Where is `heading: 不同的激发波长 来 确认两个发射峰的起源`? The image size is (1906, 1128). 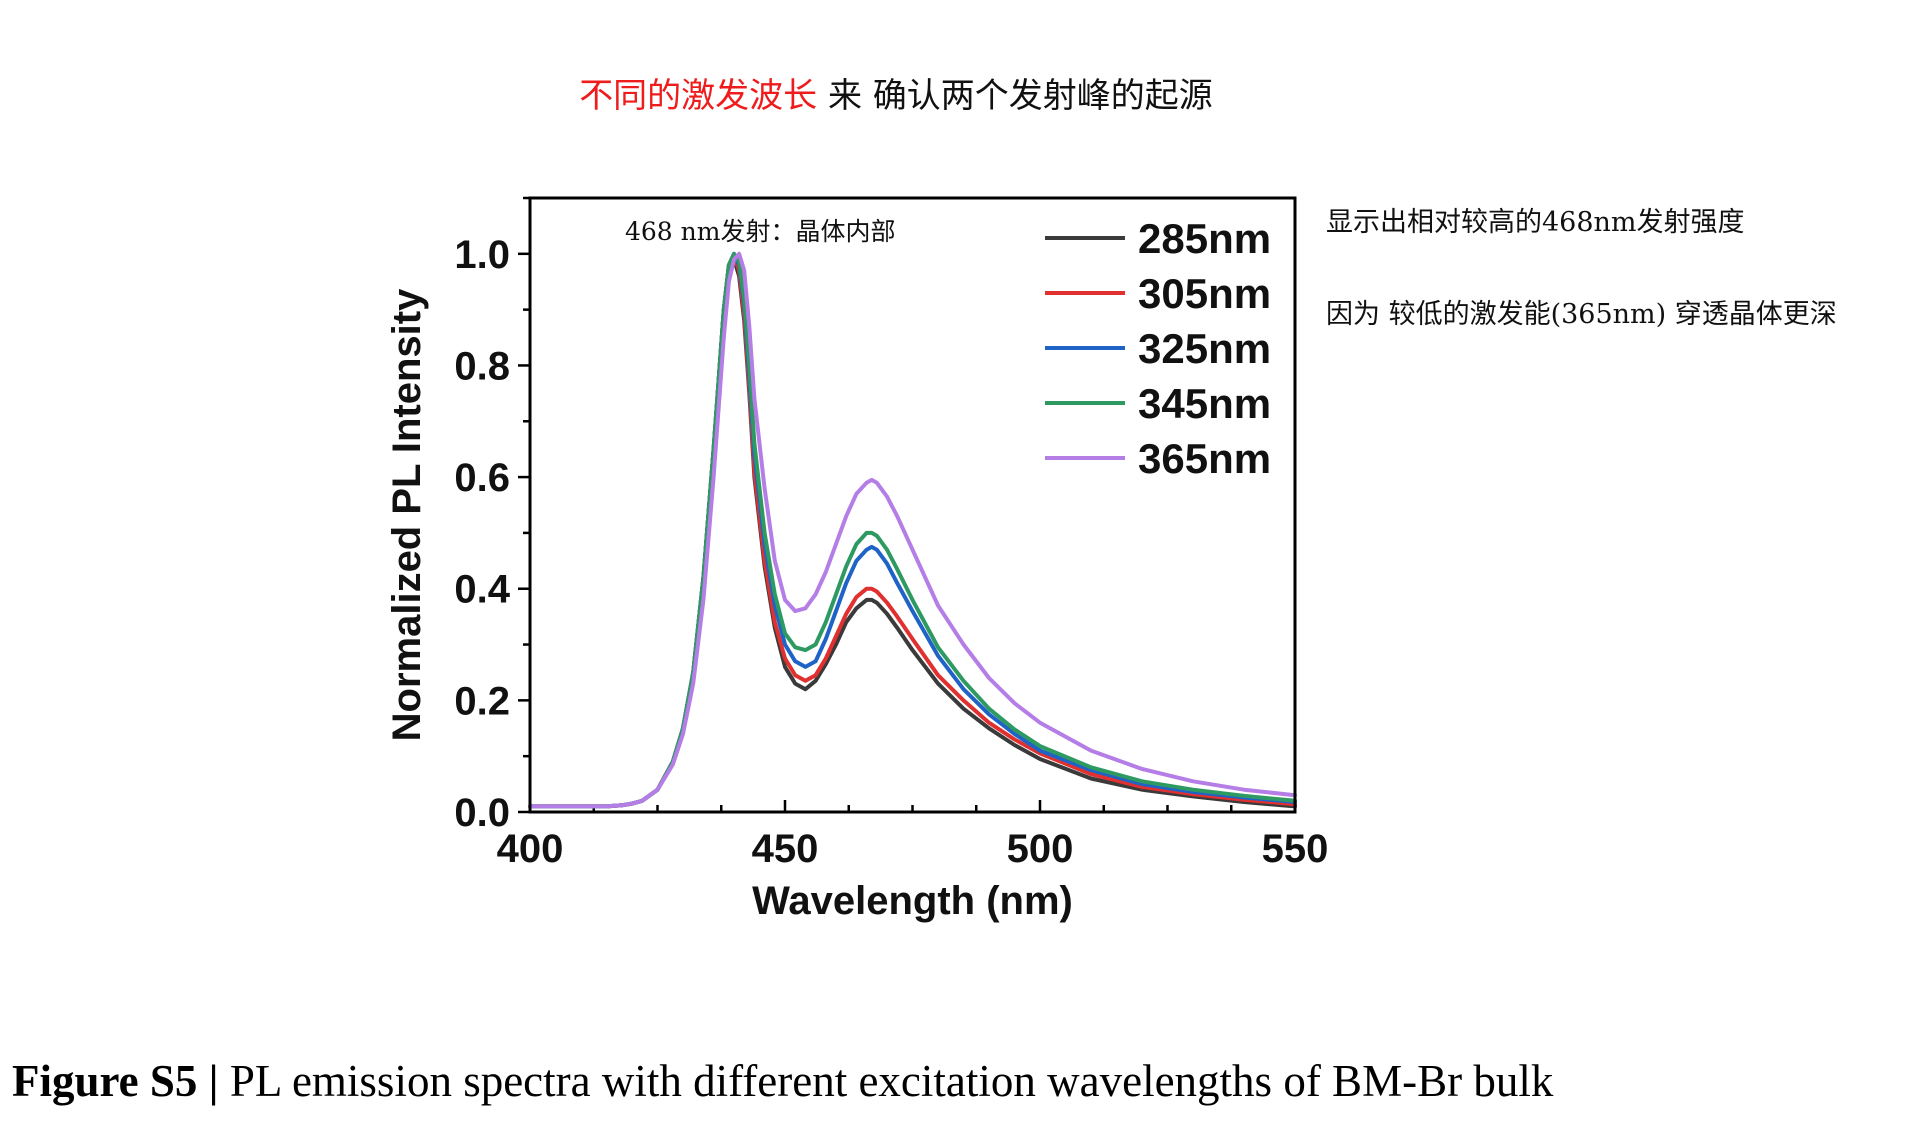 heading: 不同的激发波长 来 确认两个发射峰的起源 is located at coordinates (896, 92).